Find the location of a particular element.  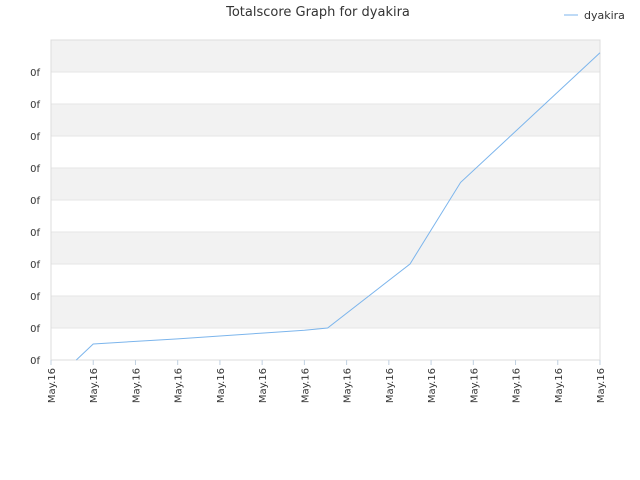

legend: dyakira is located at coordinates (594, 15).